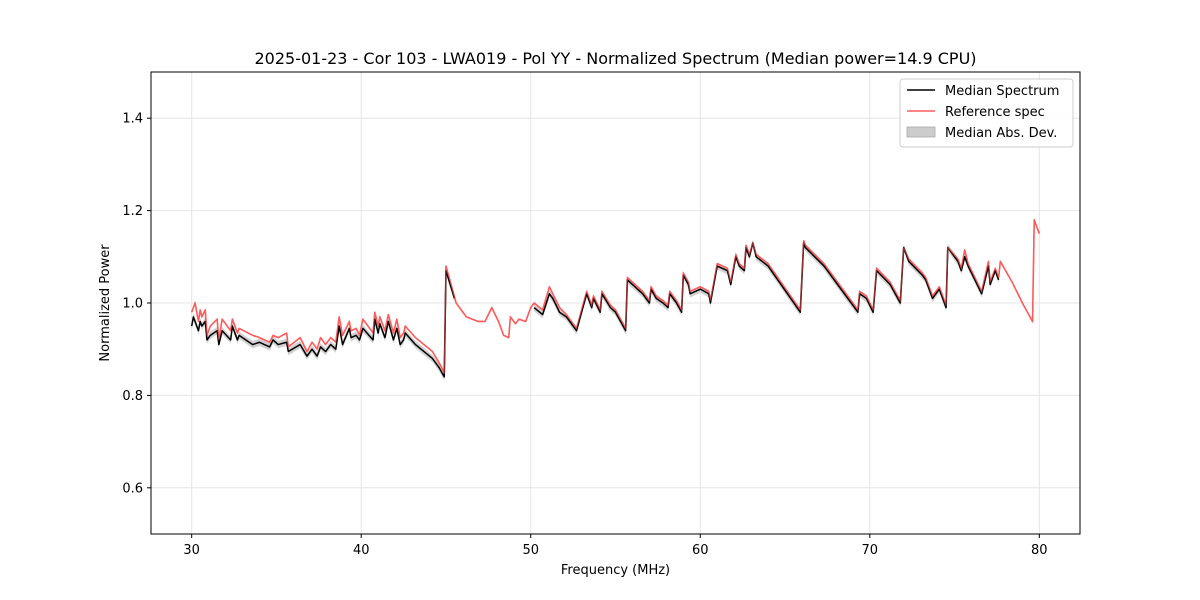 This screenshot has width=1200, height=600. What do you see at coordinates (995, 112) in the screenshot?
I see `legend-reference-label: Reference spec` at bounding box center [995, 112].